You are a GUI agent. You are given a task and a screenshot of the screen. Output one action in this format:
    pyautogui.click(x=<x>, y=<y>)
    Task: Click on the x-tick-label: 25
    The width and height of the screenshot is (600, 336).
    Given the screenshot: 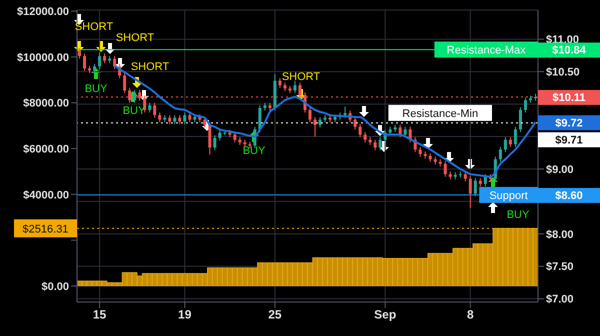 What is the action you would take?
    pyautogui.click(x=275, y=315)
    